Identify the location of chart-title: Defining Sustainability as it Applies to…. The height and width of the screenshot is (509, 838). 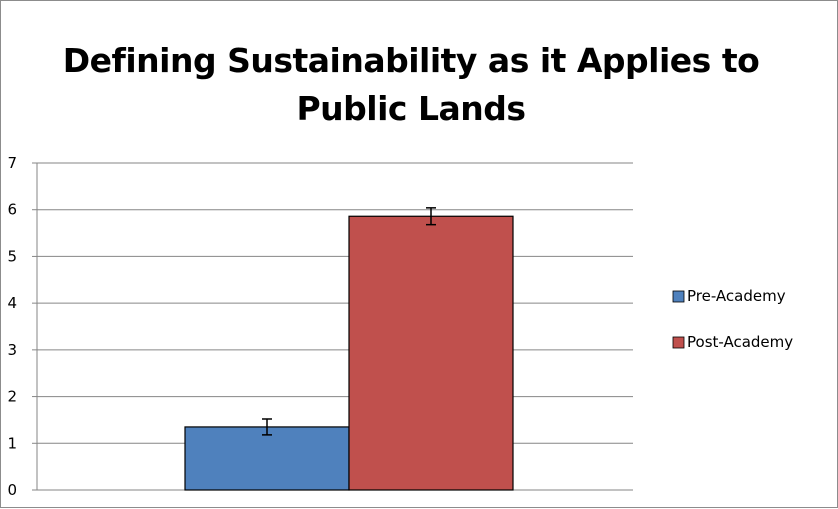
(411, 84).